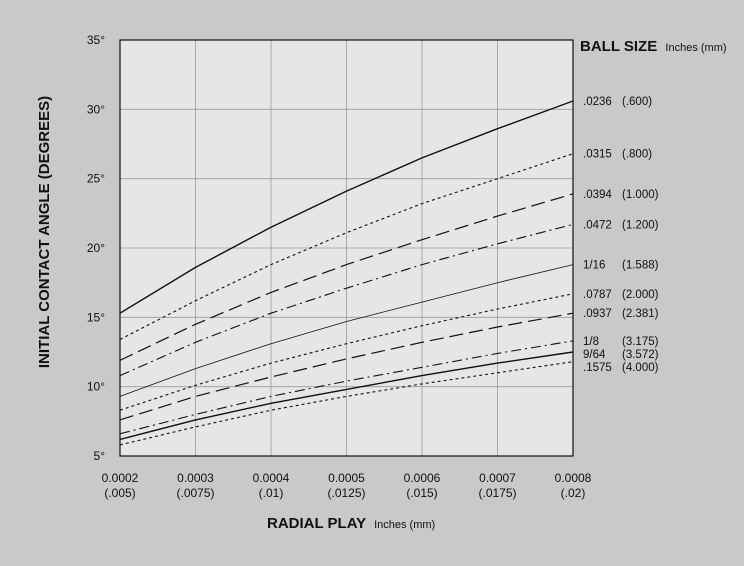  Describe the element at coordinates (594, 266) in the screenshot. I see `legend-size-inches: 1/16` at that location.